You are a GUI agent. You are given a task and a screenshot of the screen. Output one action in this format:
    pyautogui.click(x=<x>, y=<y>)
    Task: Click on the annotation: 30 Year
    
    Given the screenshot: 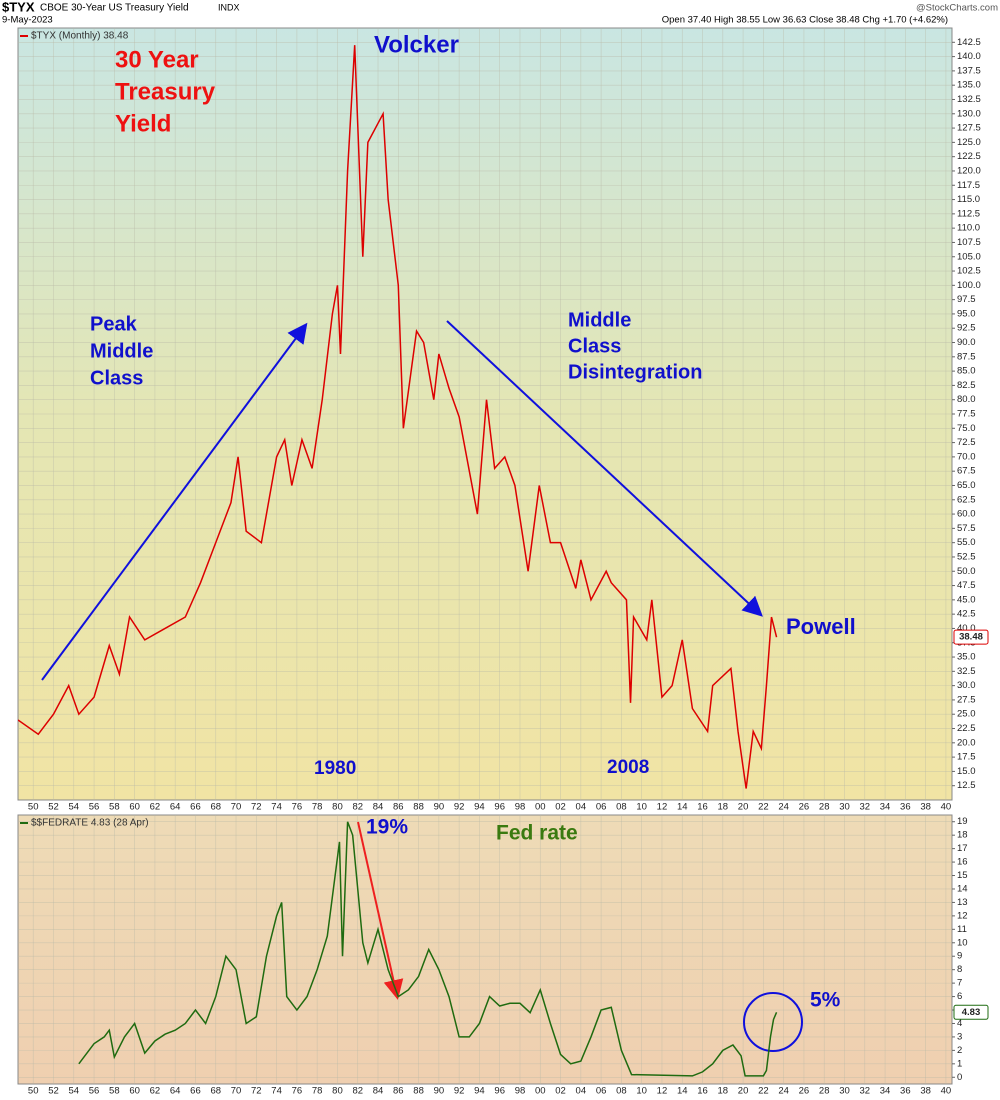 What is the action you would take?
    pyautogui.click(x=157, y=59)
    